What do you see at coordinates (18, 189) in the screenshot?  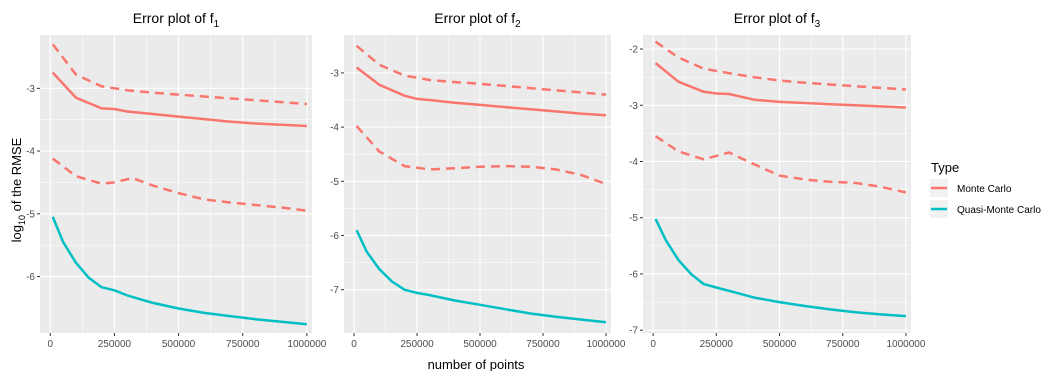 I see `y-axis-title: log10 of the RMSE` at bounding box center [18, 189].